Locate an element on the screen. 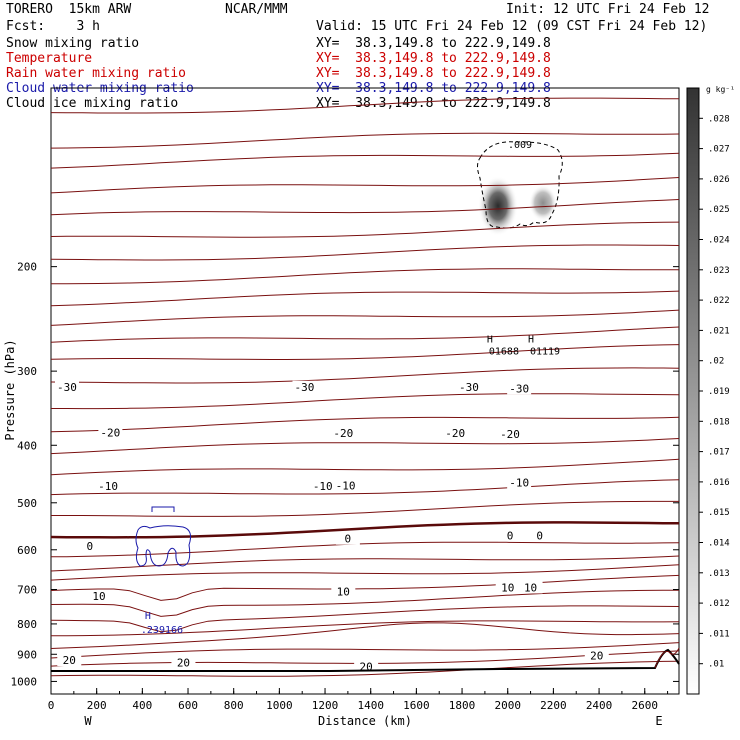 This screenshot has width=740, height=740. snow-contour is located at coordinates (520, 185).